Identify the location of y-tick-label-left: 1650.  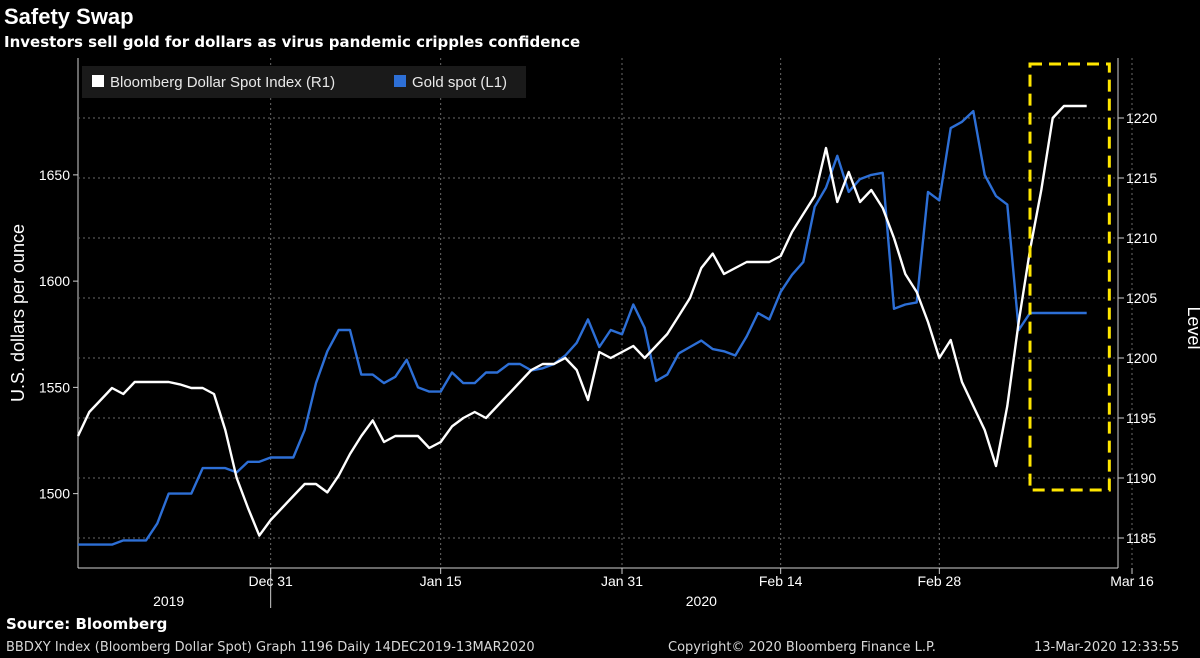
(54, 175).